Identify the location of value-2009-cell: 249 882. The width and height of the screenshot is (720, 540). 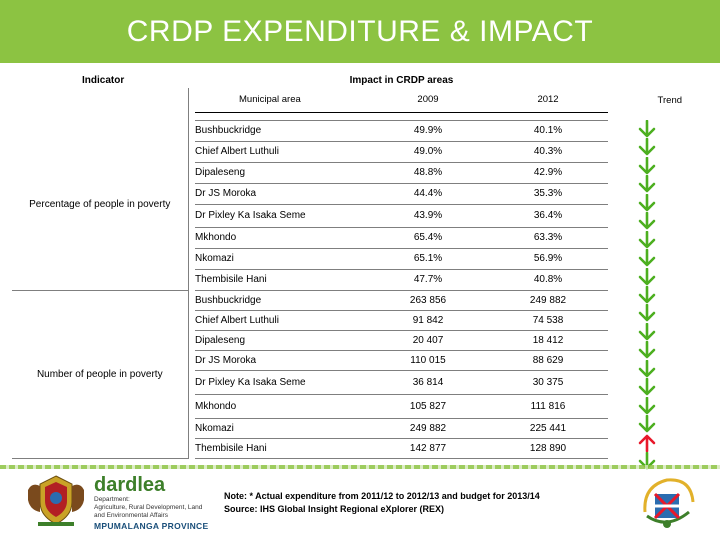
(428, 427).